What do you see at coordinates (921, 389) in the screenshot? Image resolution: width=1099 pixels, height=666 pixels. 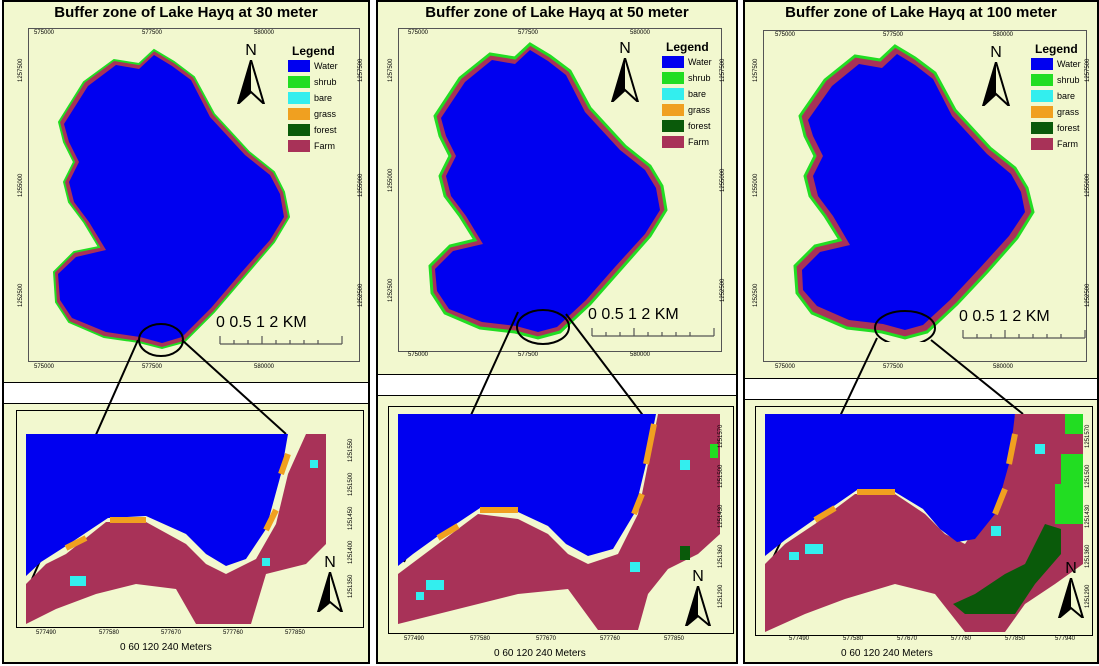 I see `panel-divider` at bounding box center [921, 389].